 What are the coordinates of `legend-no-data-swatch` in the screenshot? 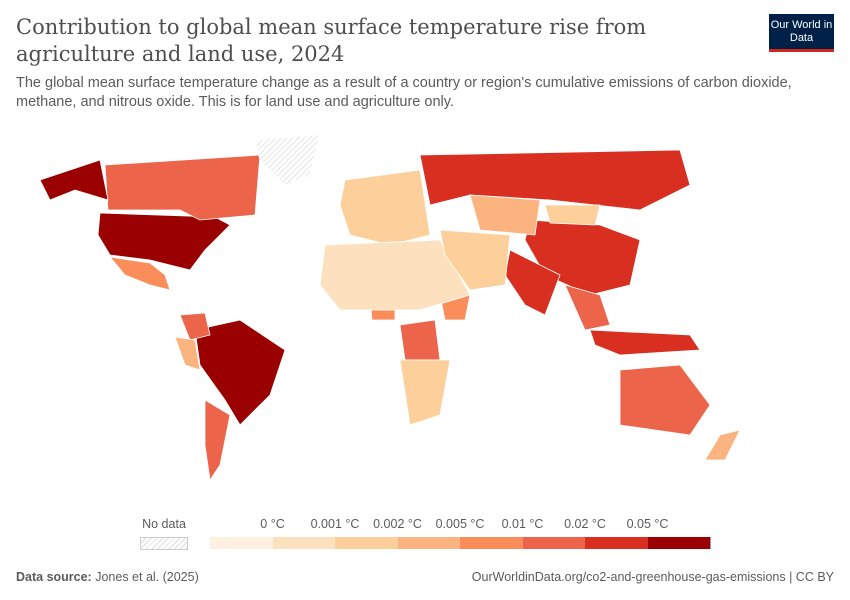 It's located at (164, 543).